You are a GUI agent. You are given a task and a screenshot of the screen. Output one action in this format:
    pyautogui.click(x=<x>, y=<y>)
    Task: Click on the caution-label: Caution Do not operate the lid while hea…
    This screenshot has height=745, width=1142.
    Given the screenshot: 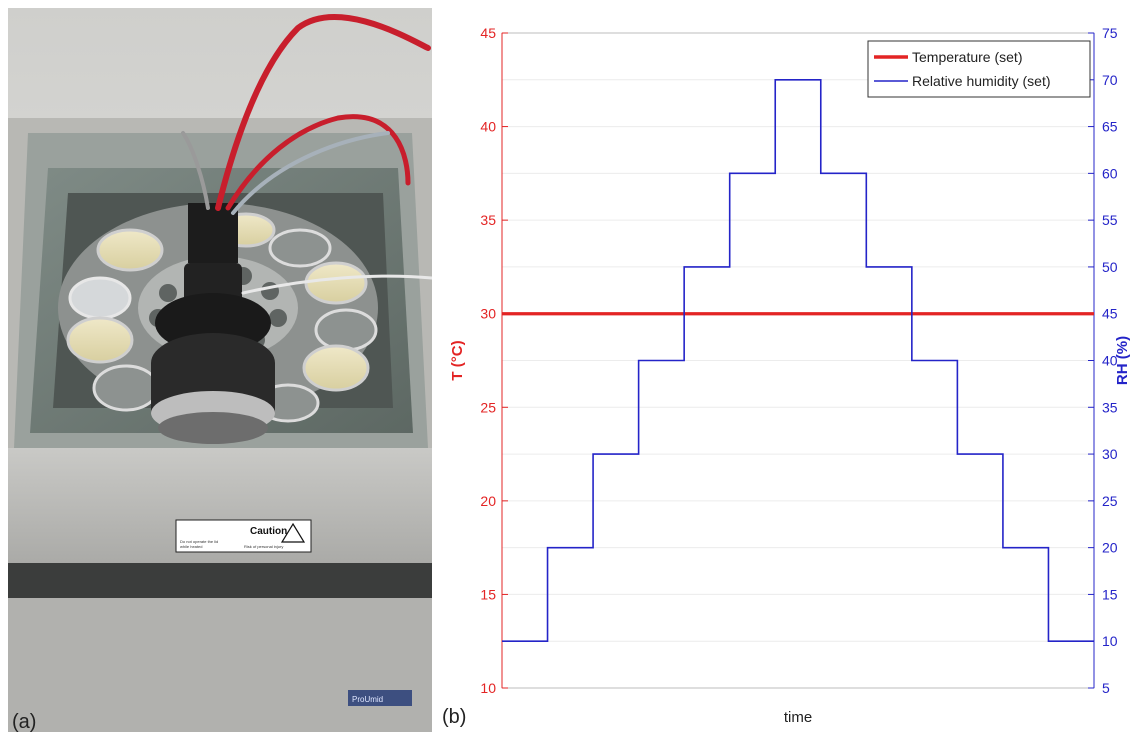 What is the action you would take?
    pyautogui.click(x=243, y=536)
    